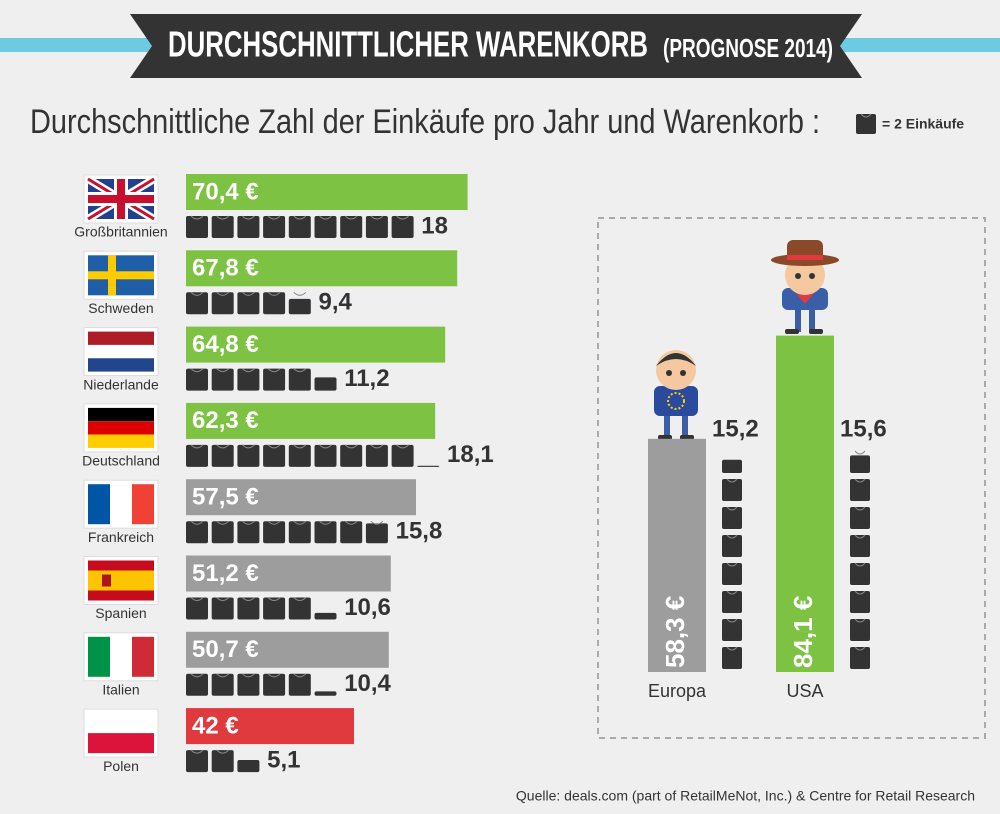 This screenshot has height=814, width=1000. Describe the element at coordinates (434, 225) in the screenshot. I see `purchase-label: 18` at that location.